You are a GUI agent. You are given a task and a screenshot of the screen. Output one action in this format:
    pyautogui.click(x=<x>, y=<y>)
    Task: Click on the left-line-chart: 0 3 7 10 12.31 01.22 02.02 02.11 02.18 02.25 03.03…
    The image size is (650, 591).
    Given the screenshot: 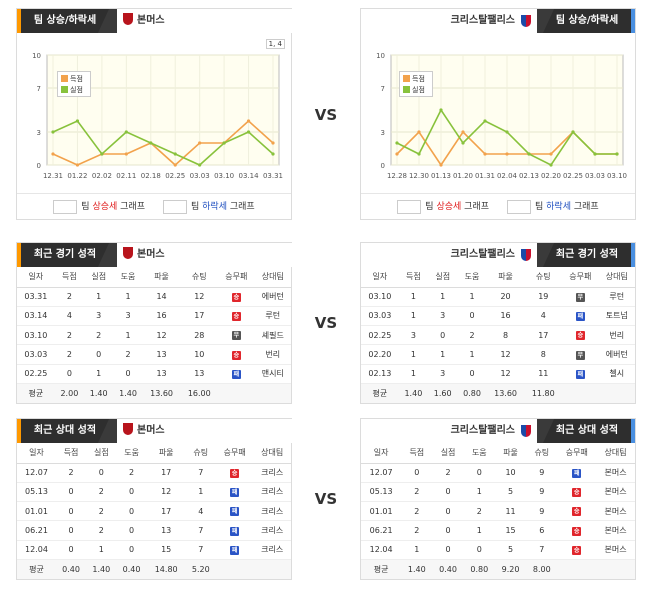 What is the action you would take?
    pyautogui.click(x=157, y=116)
    